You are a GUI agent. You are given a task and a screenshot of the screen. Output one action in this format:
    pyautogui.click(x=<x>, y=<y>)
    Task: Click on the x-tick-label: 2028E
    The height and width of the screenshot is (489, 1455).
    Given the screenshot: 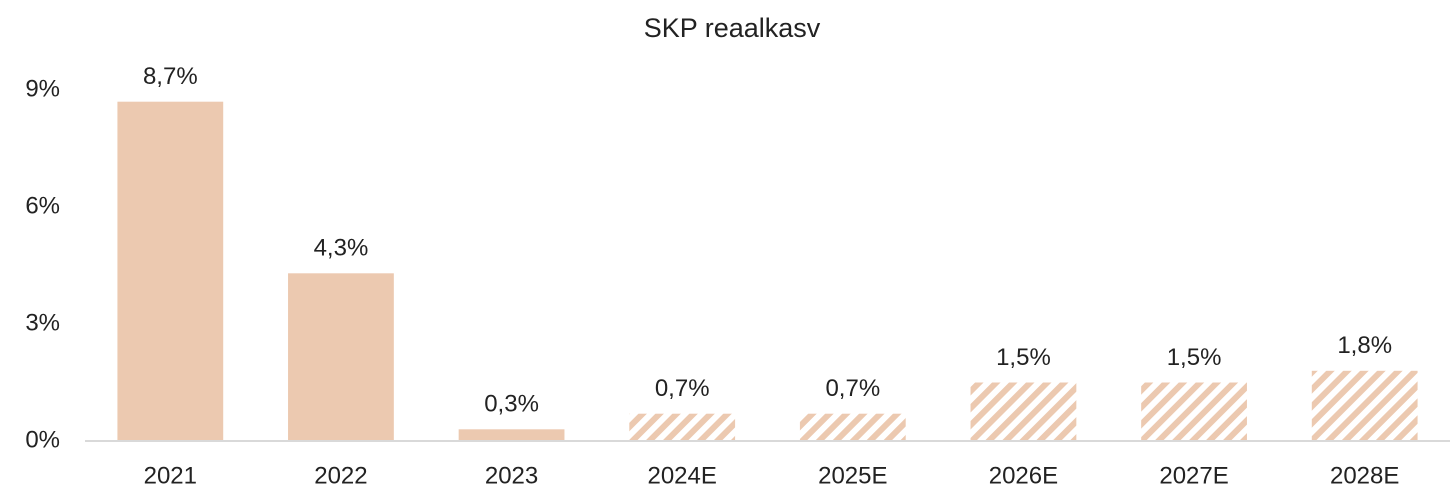 What is the action you would take?
    pyautogui.click(x=1364, y=475)
    